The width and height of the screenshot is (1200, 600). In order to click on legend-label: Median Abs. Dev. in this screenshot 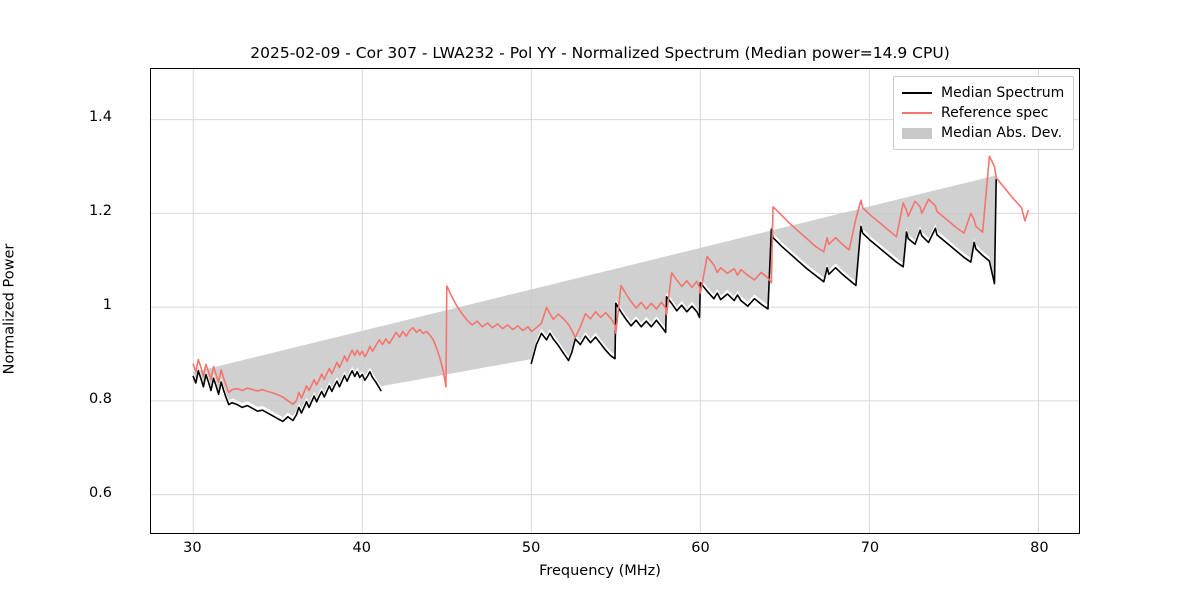, I will do `click(1002, 133)`.